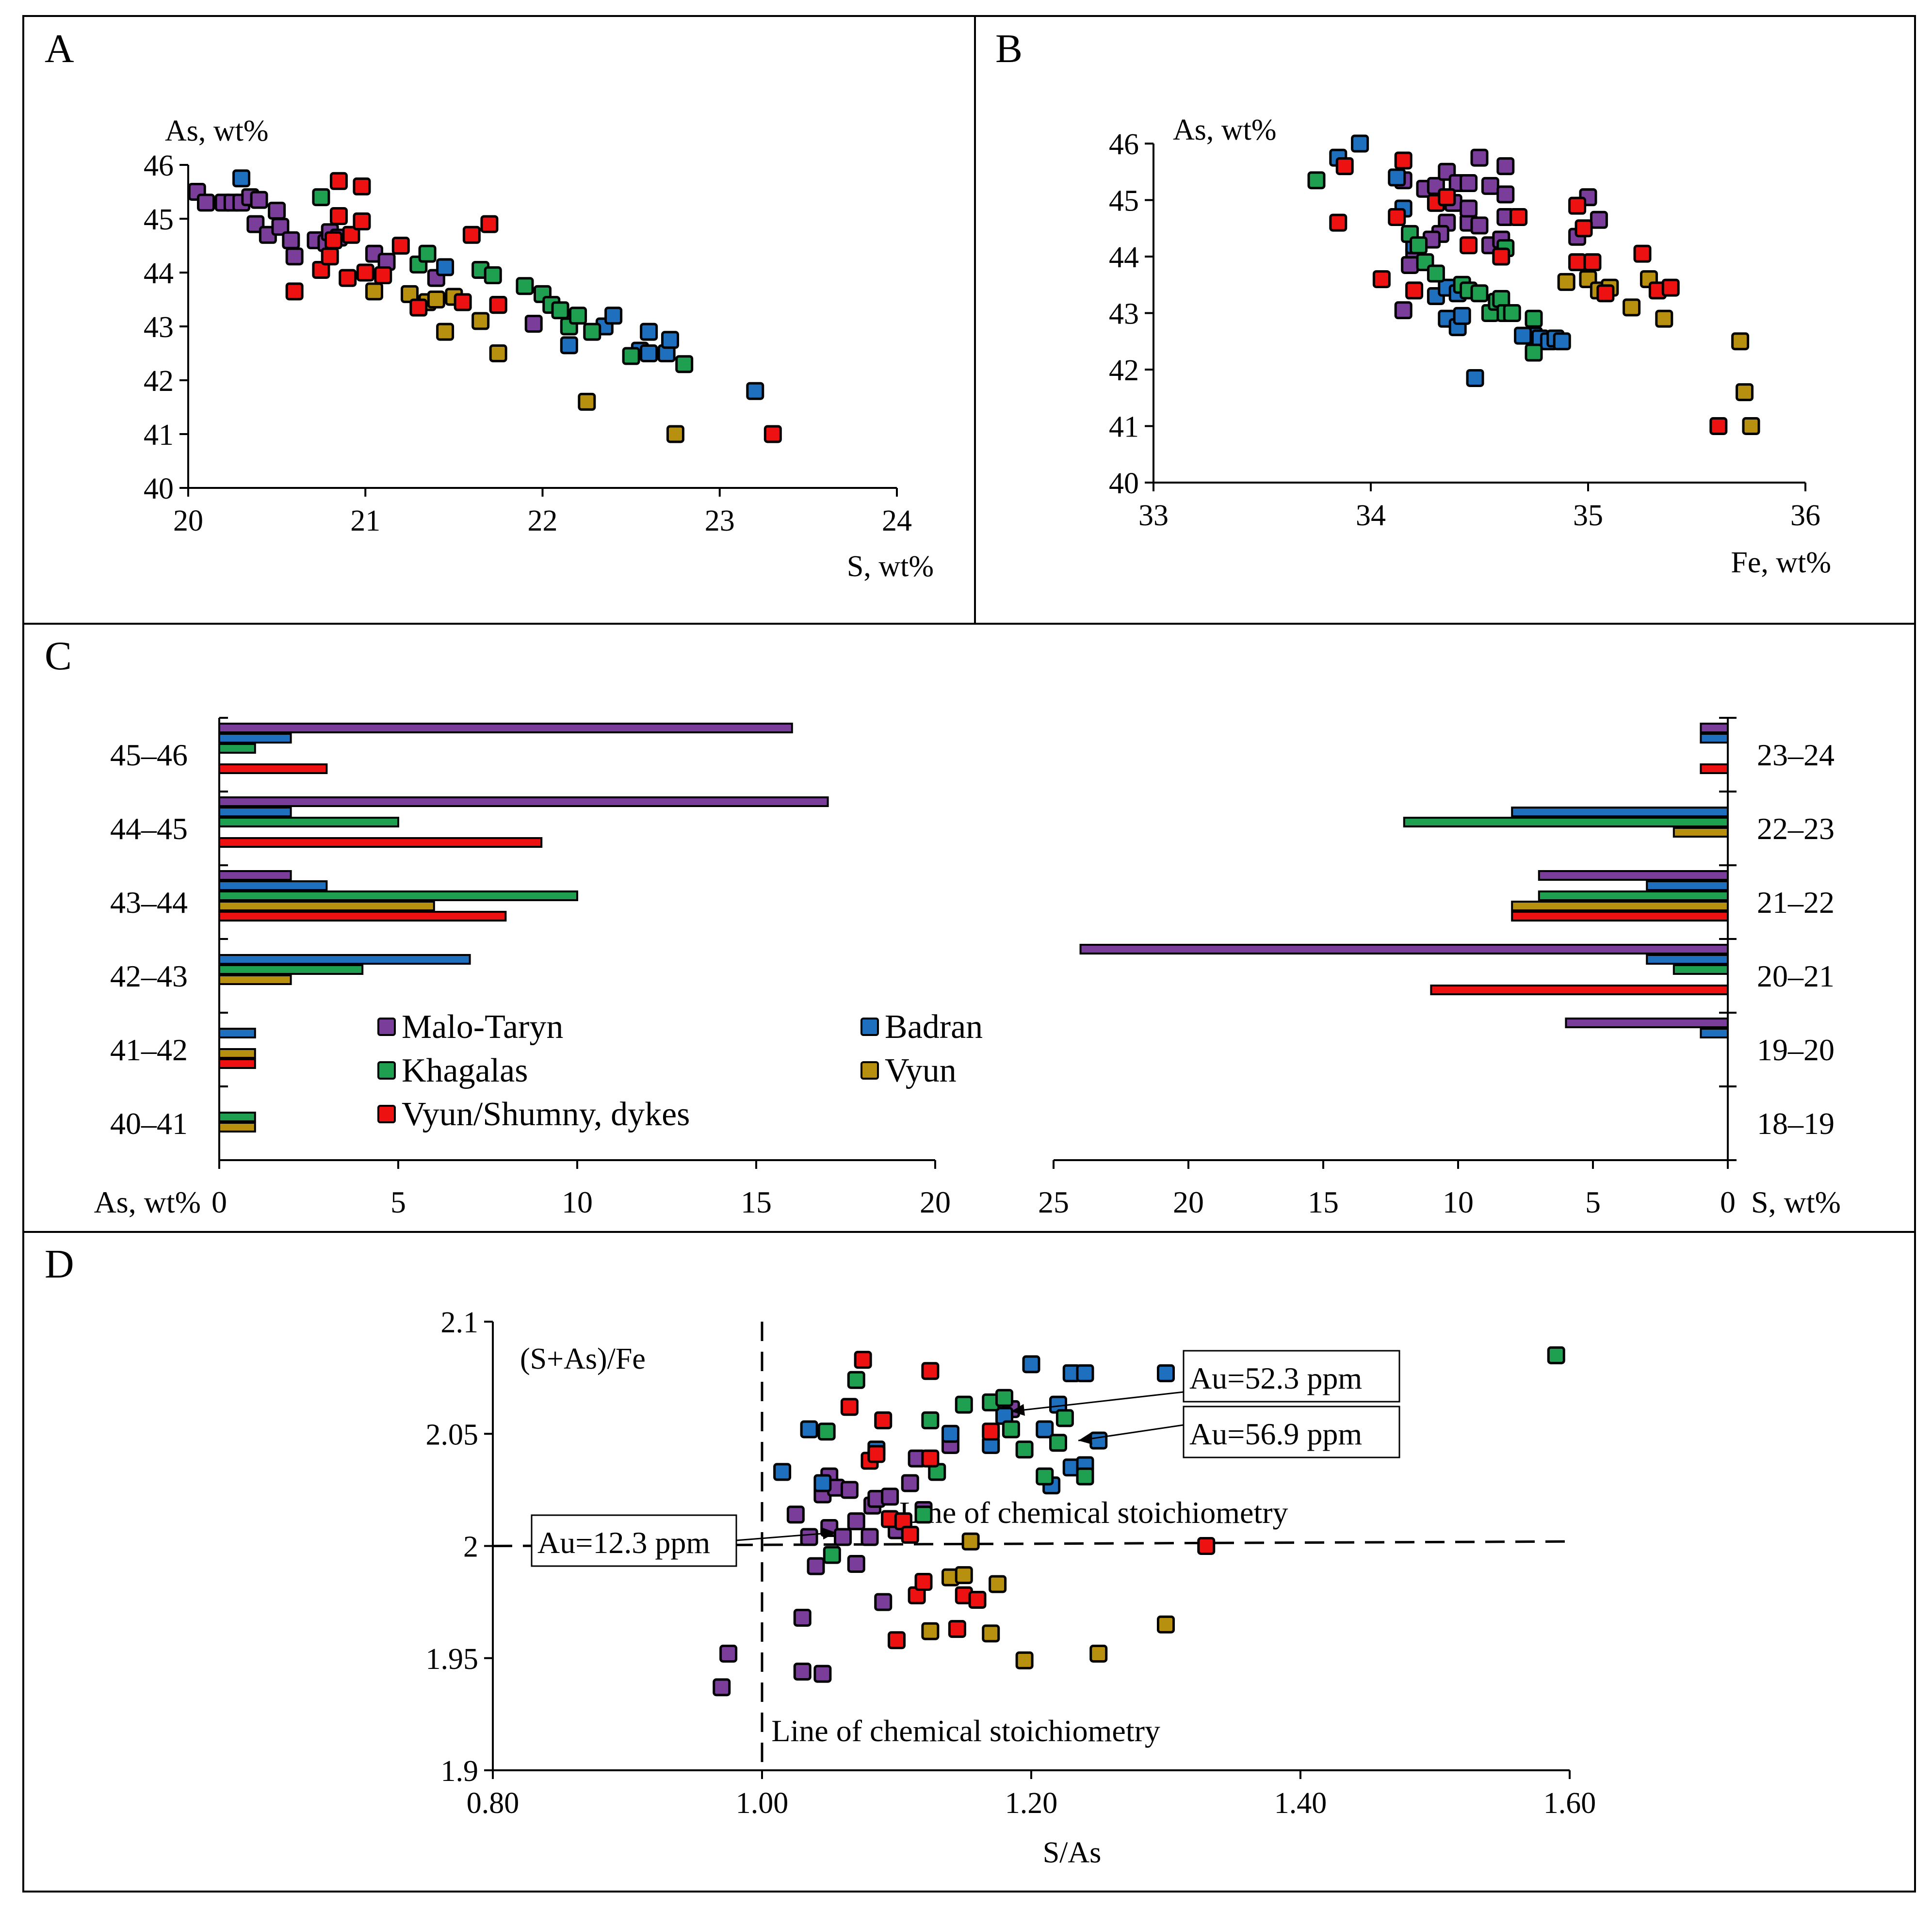 The height and width of the screenshot is (1909, 1932). What do you see at coordinates (1796, 976) in the screenshot?
I see `right-category-label: 20–21` at bounding box center [1796, 976].